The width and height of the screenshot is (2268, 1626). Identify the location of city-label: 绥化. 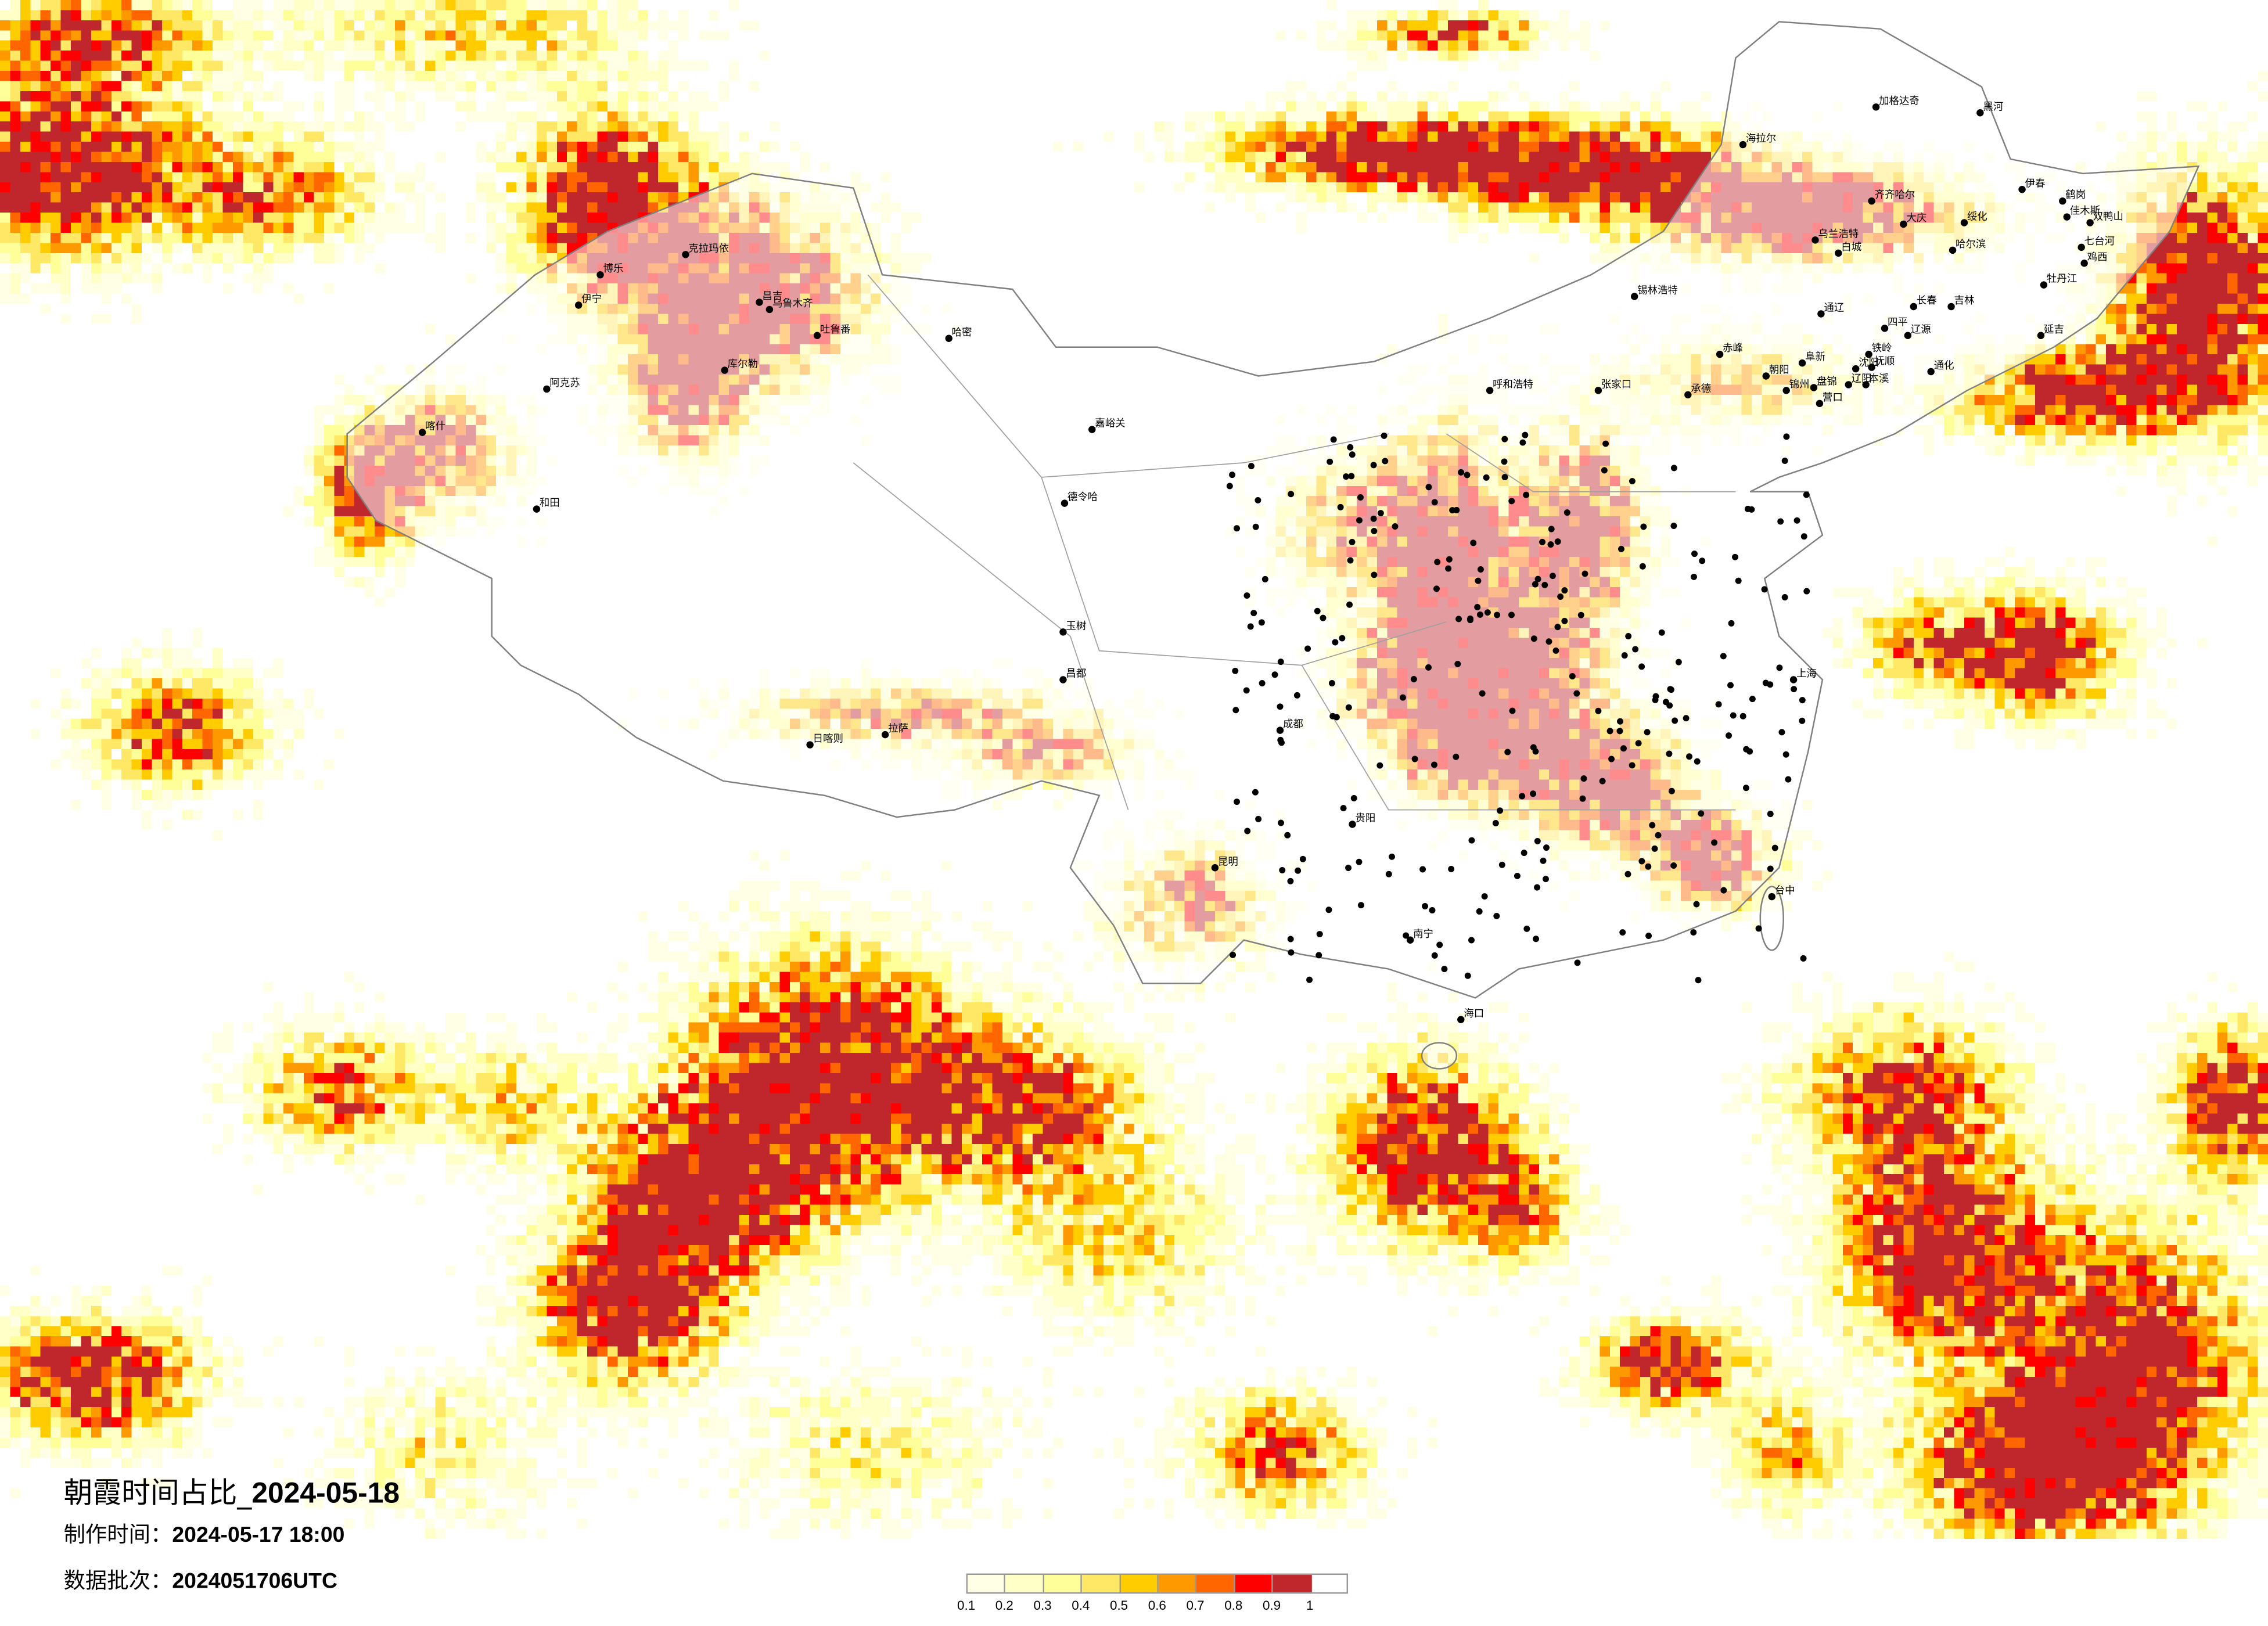
(1977, 217).